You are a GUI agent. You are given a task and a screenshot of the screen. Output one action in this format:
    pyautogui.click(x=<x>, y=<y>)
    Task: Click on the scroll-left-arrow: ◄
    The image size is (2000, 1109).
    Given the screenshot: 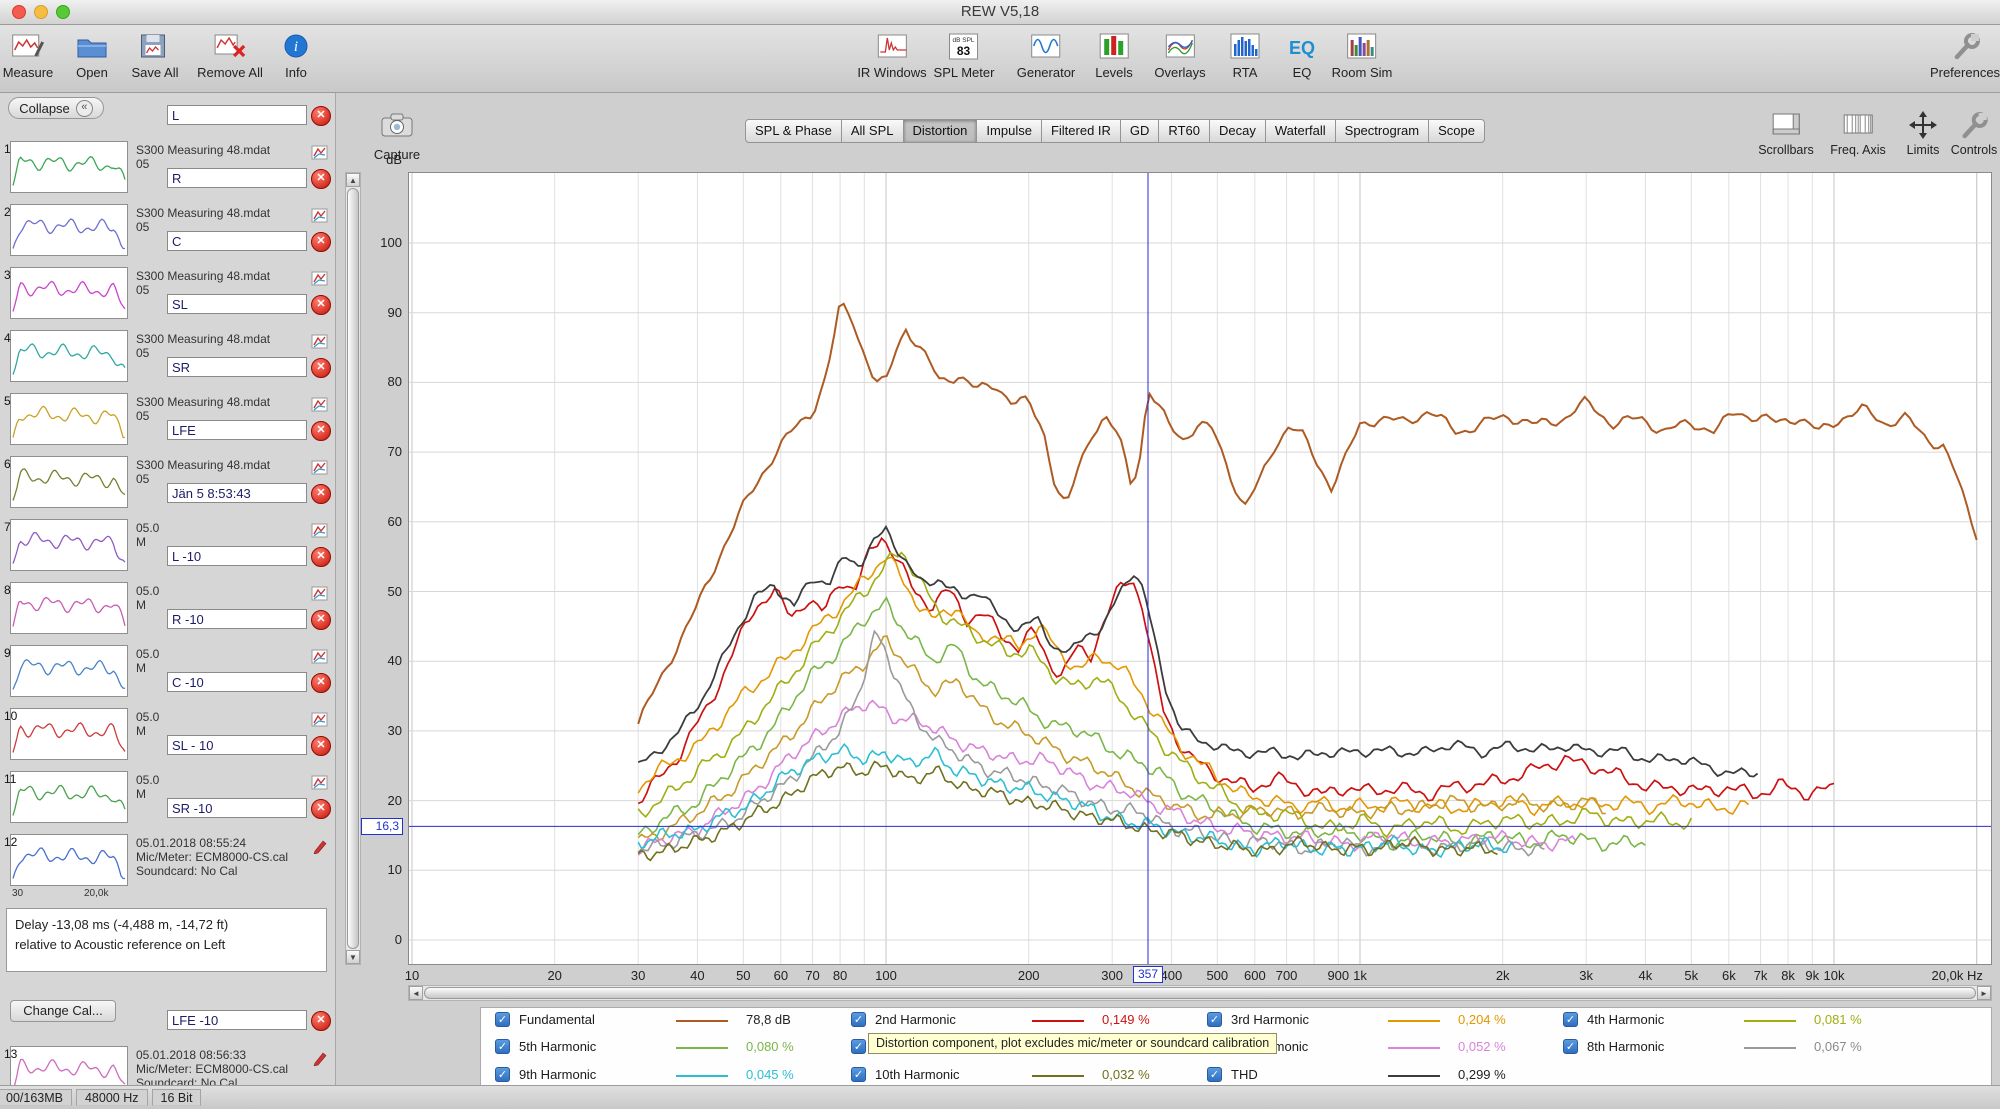 What is the action you would take?
    pyautogui.click(x=416, y=993)
    